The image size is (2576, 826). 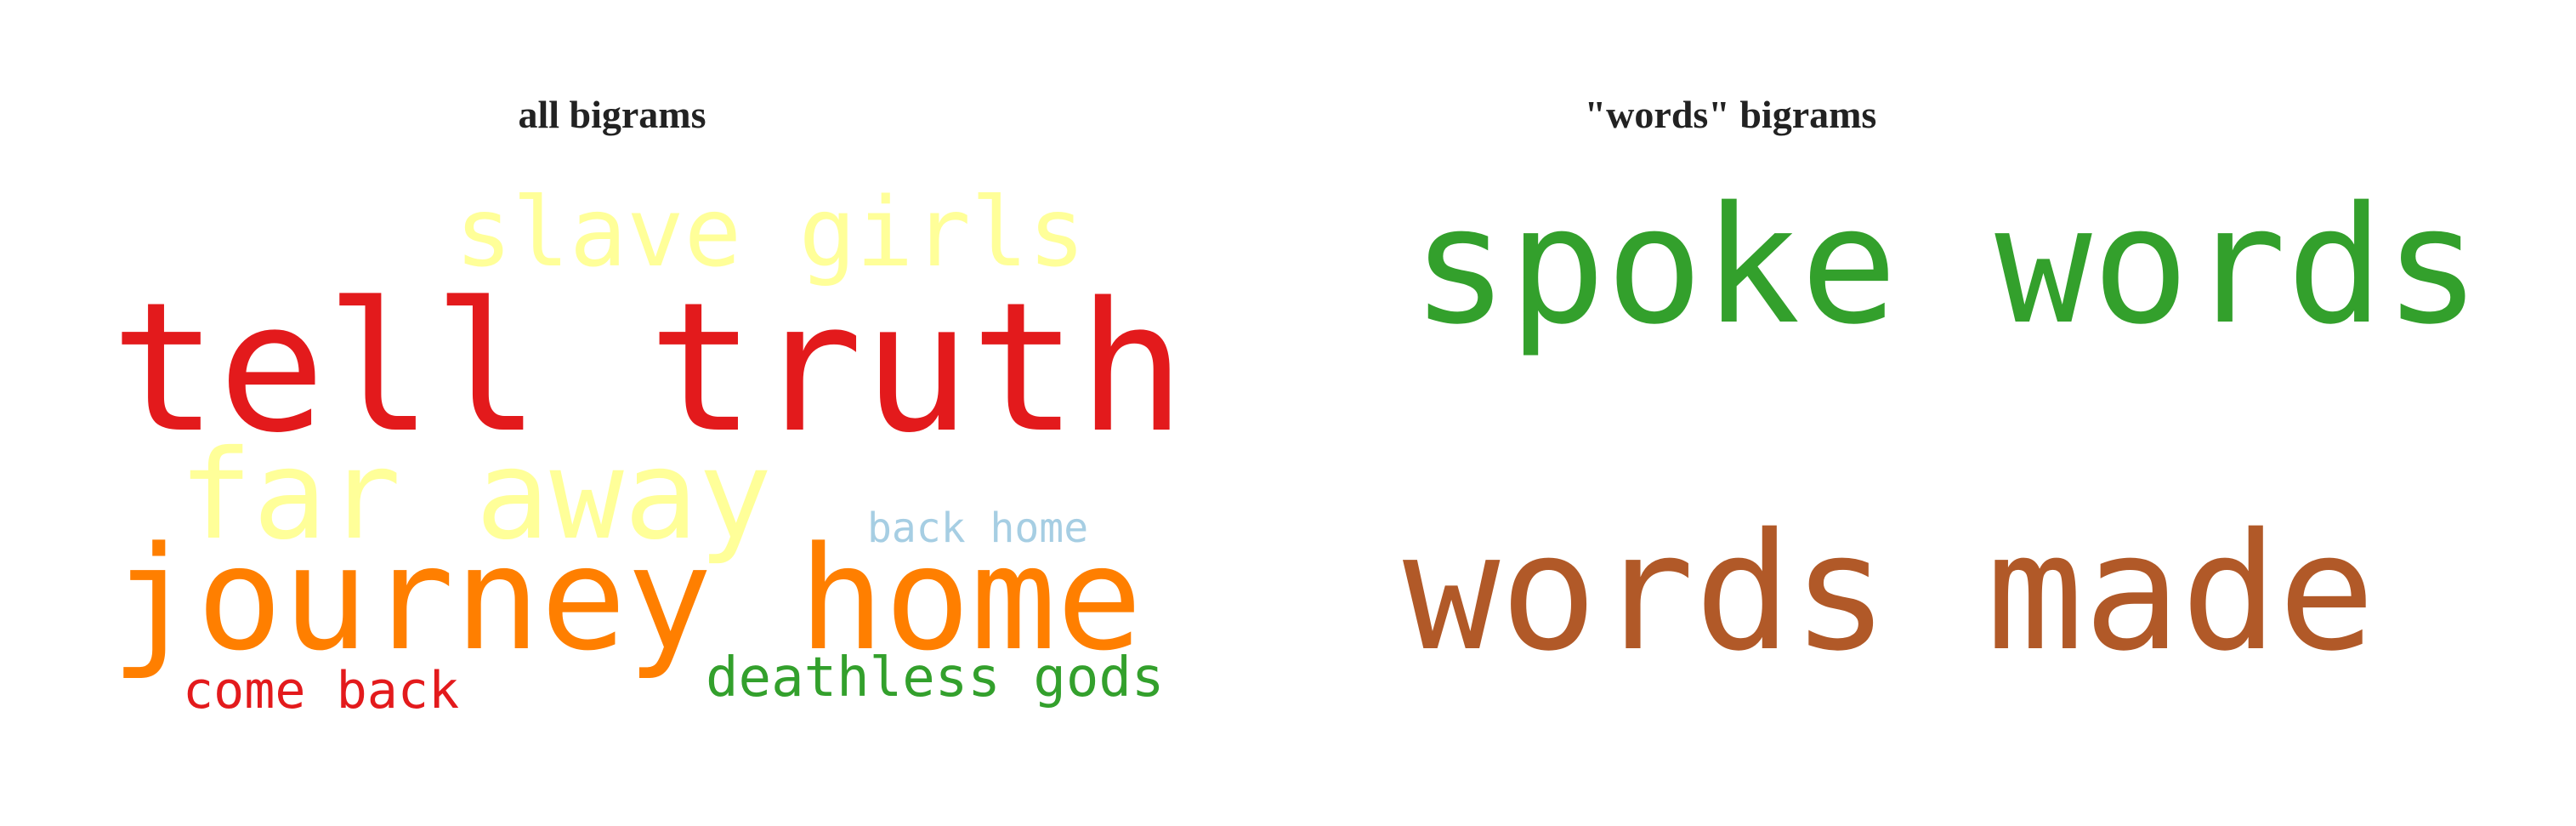 I want to click on word-far-away: far away, so click(x=476, y=495).